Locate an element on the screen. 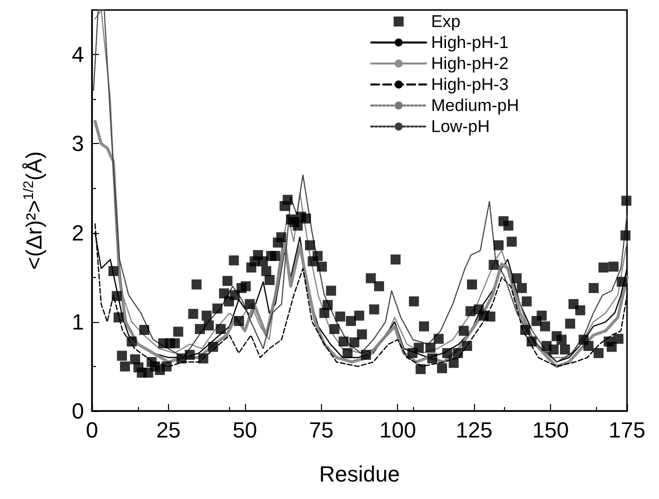  y-axis-title: <(Δr)²>1/2(Å) is located at coordinates (33, 210).